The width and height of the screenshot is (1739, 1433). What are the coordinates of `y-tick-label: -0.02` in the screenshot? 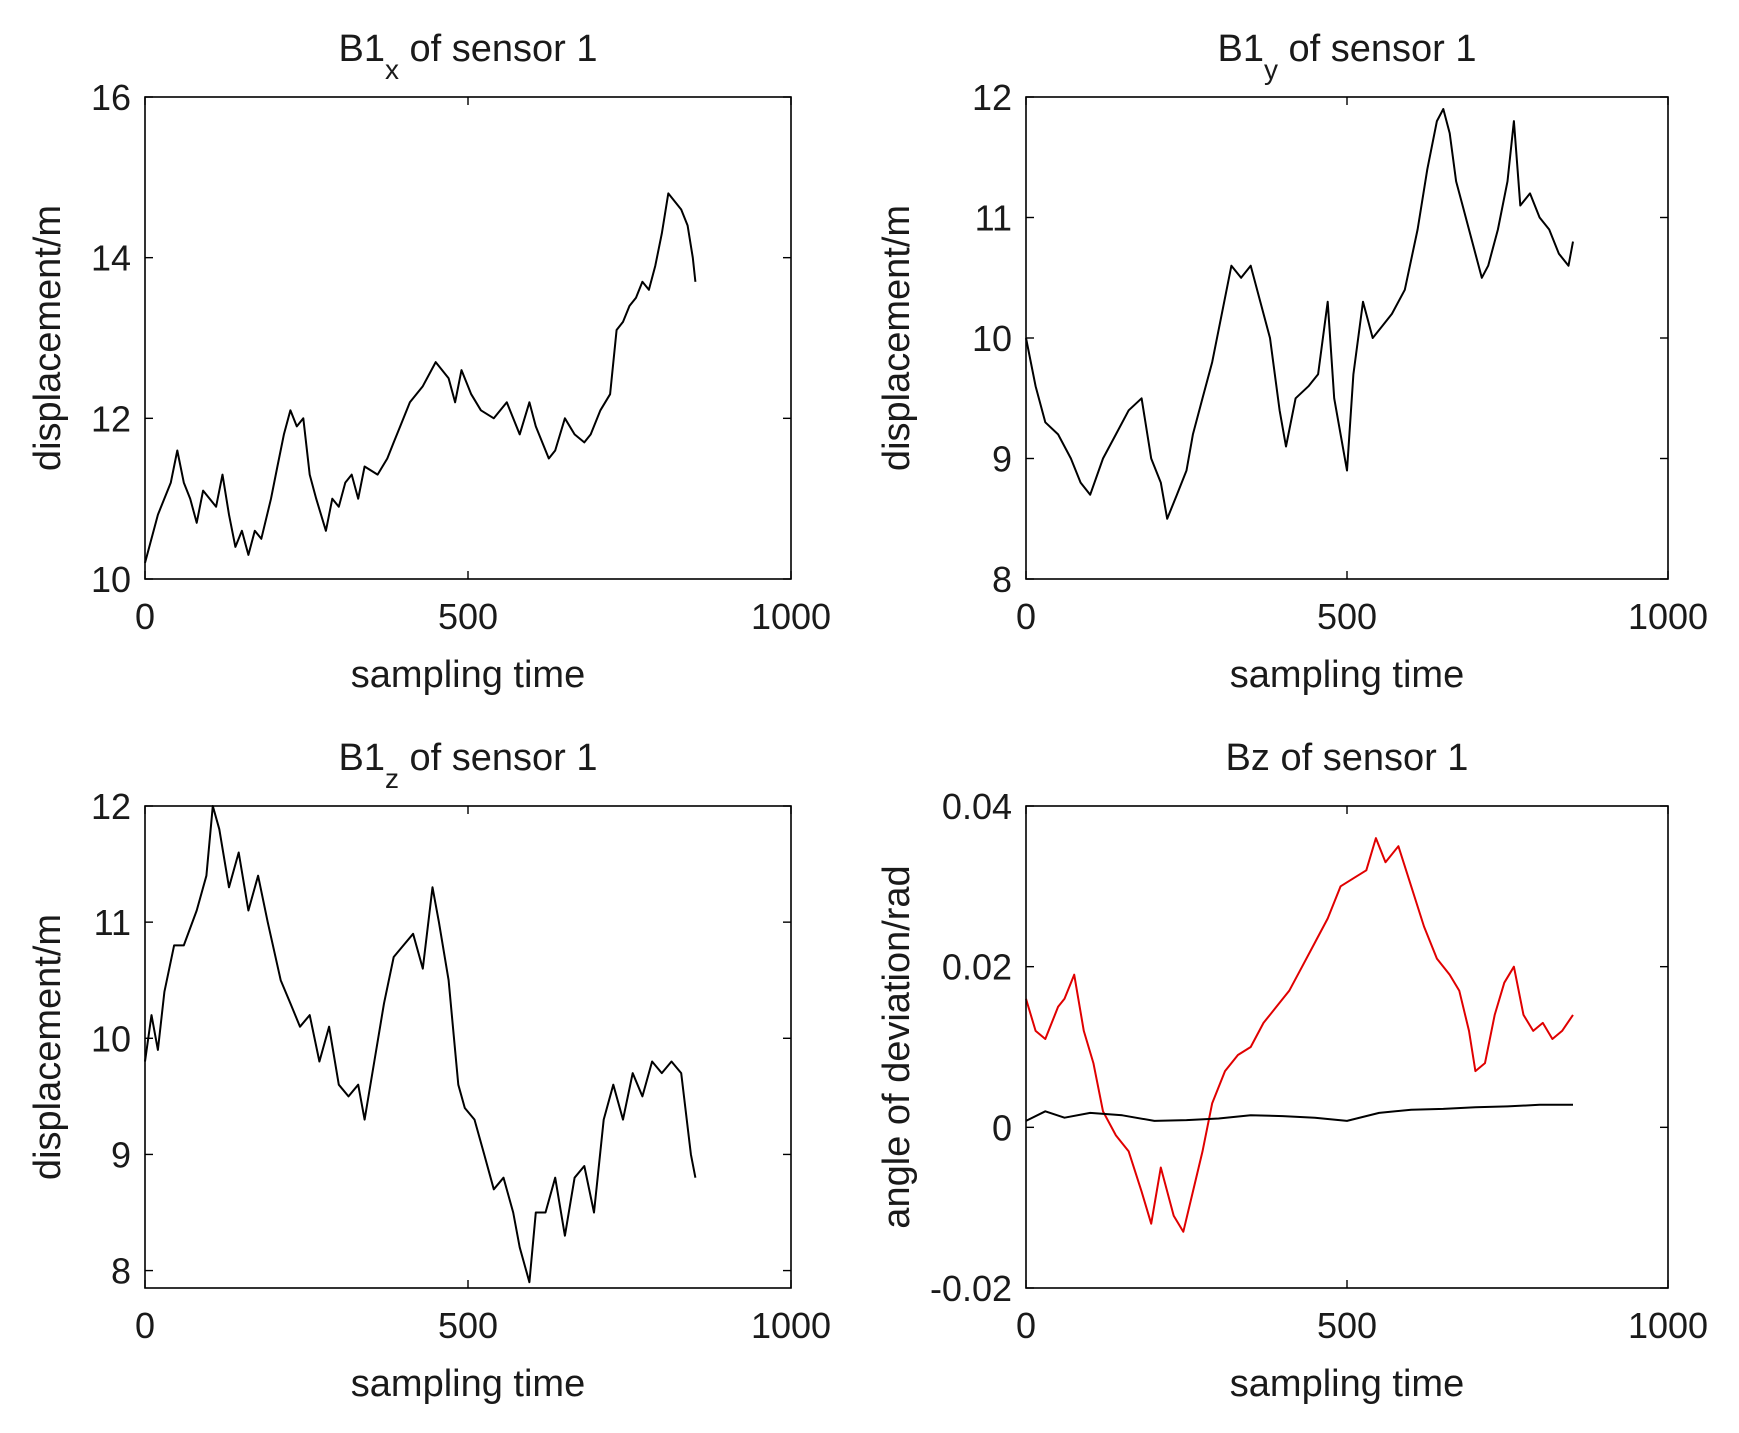 It's located at (971, 1288).